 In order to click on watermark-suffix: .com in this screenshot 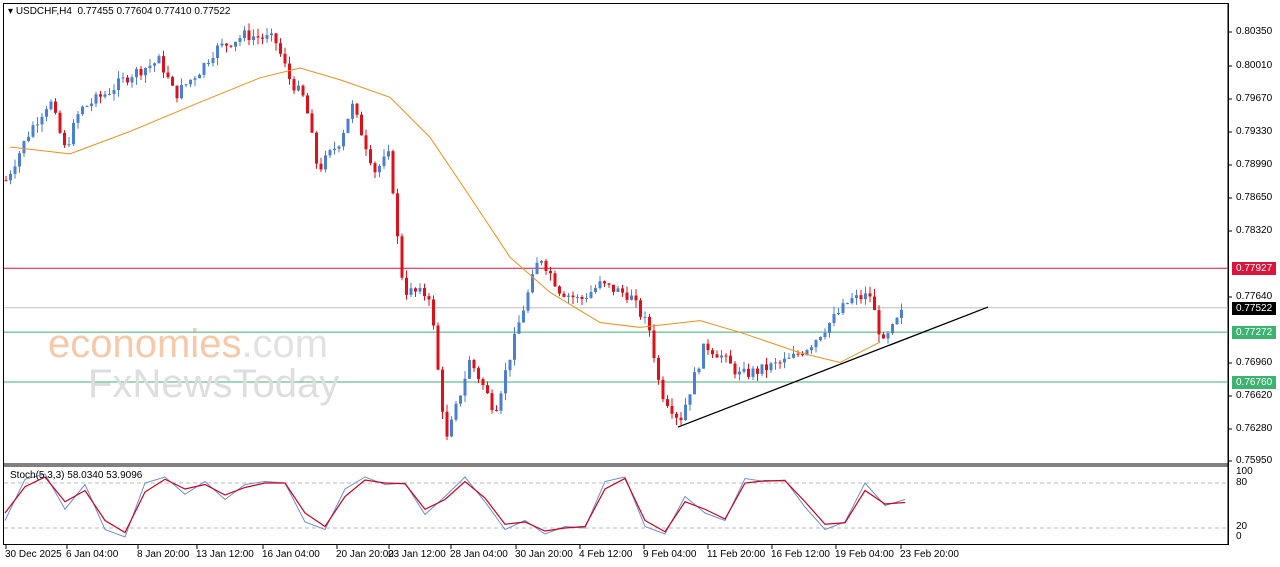, I will do `click(285, 344)`.